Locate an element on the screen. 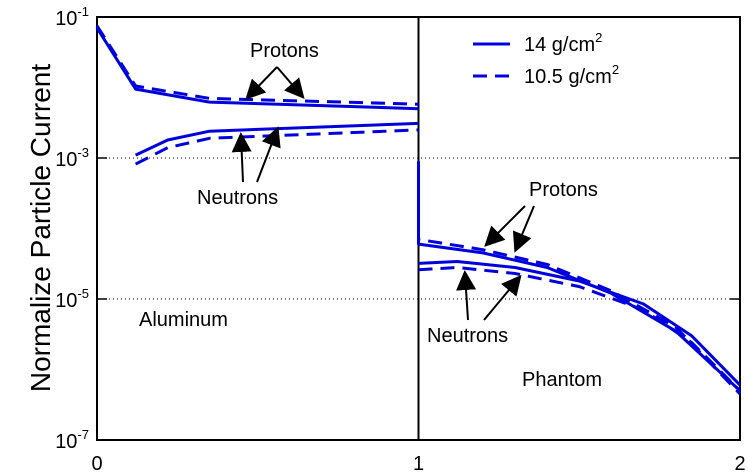 The image size is (748, 474). y-tick-label: 10⁻⁵ is located at coordinates (72, 299).